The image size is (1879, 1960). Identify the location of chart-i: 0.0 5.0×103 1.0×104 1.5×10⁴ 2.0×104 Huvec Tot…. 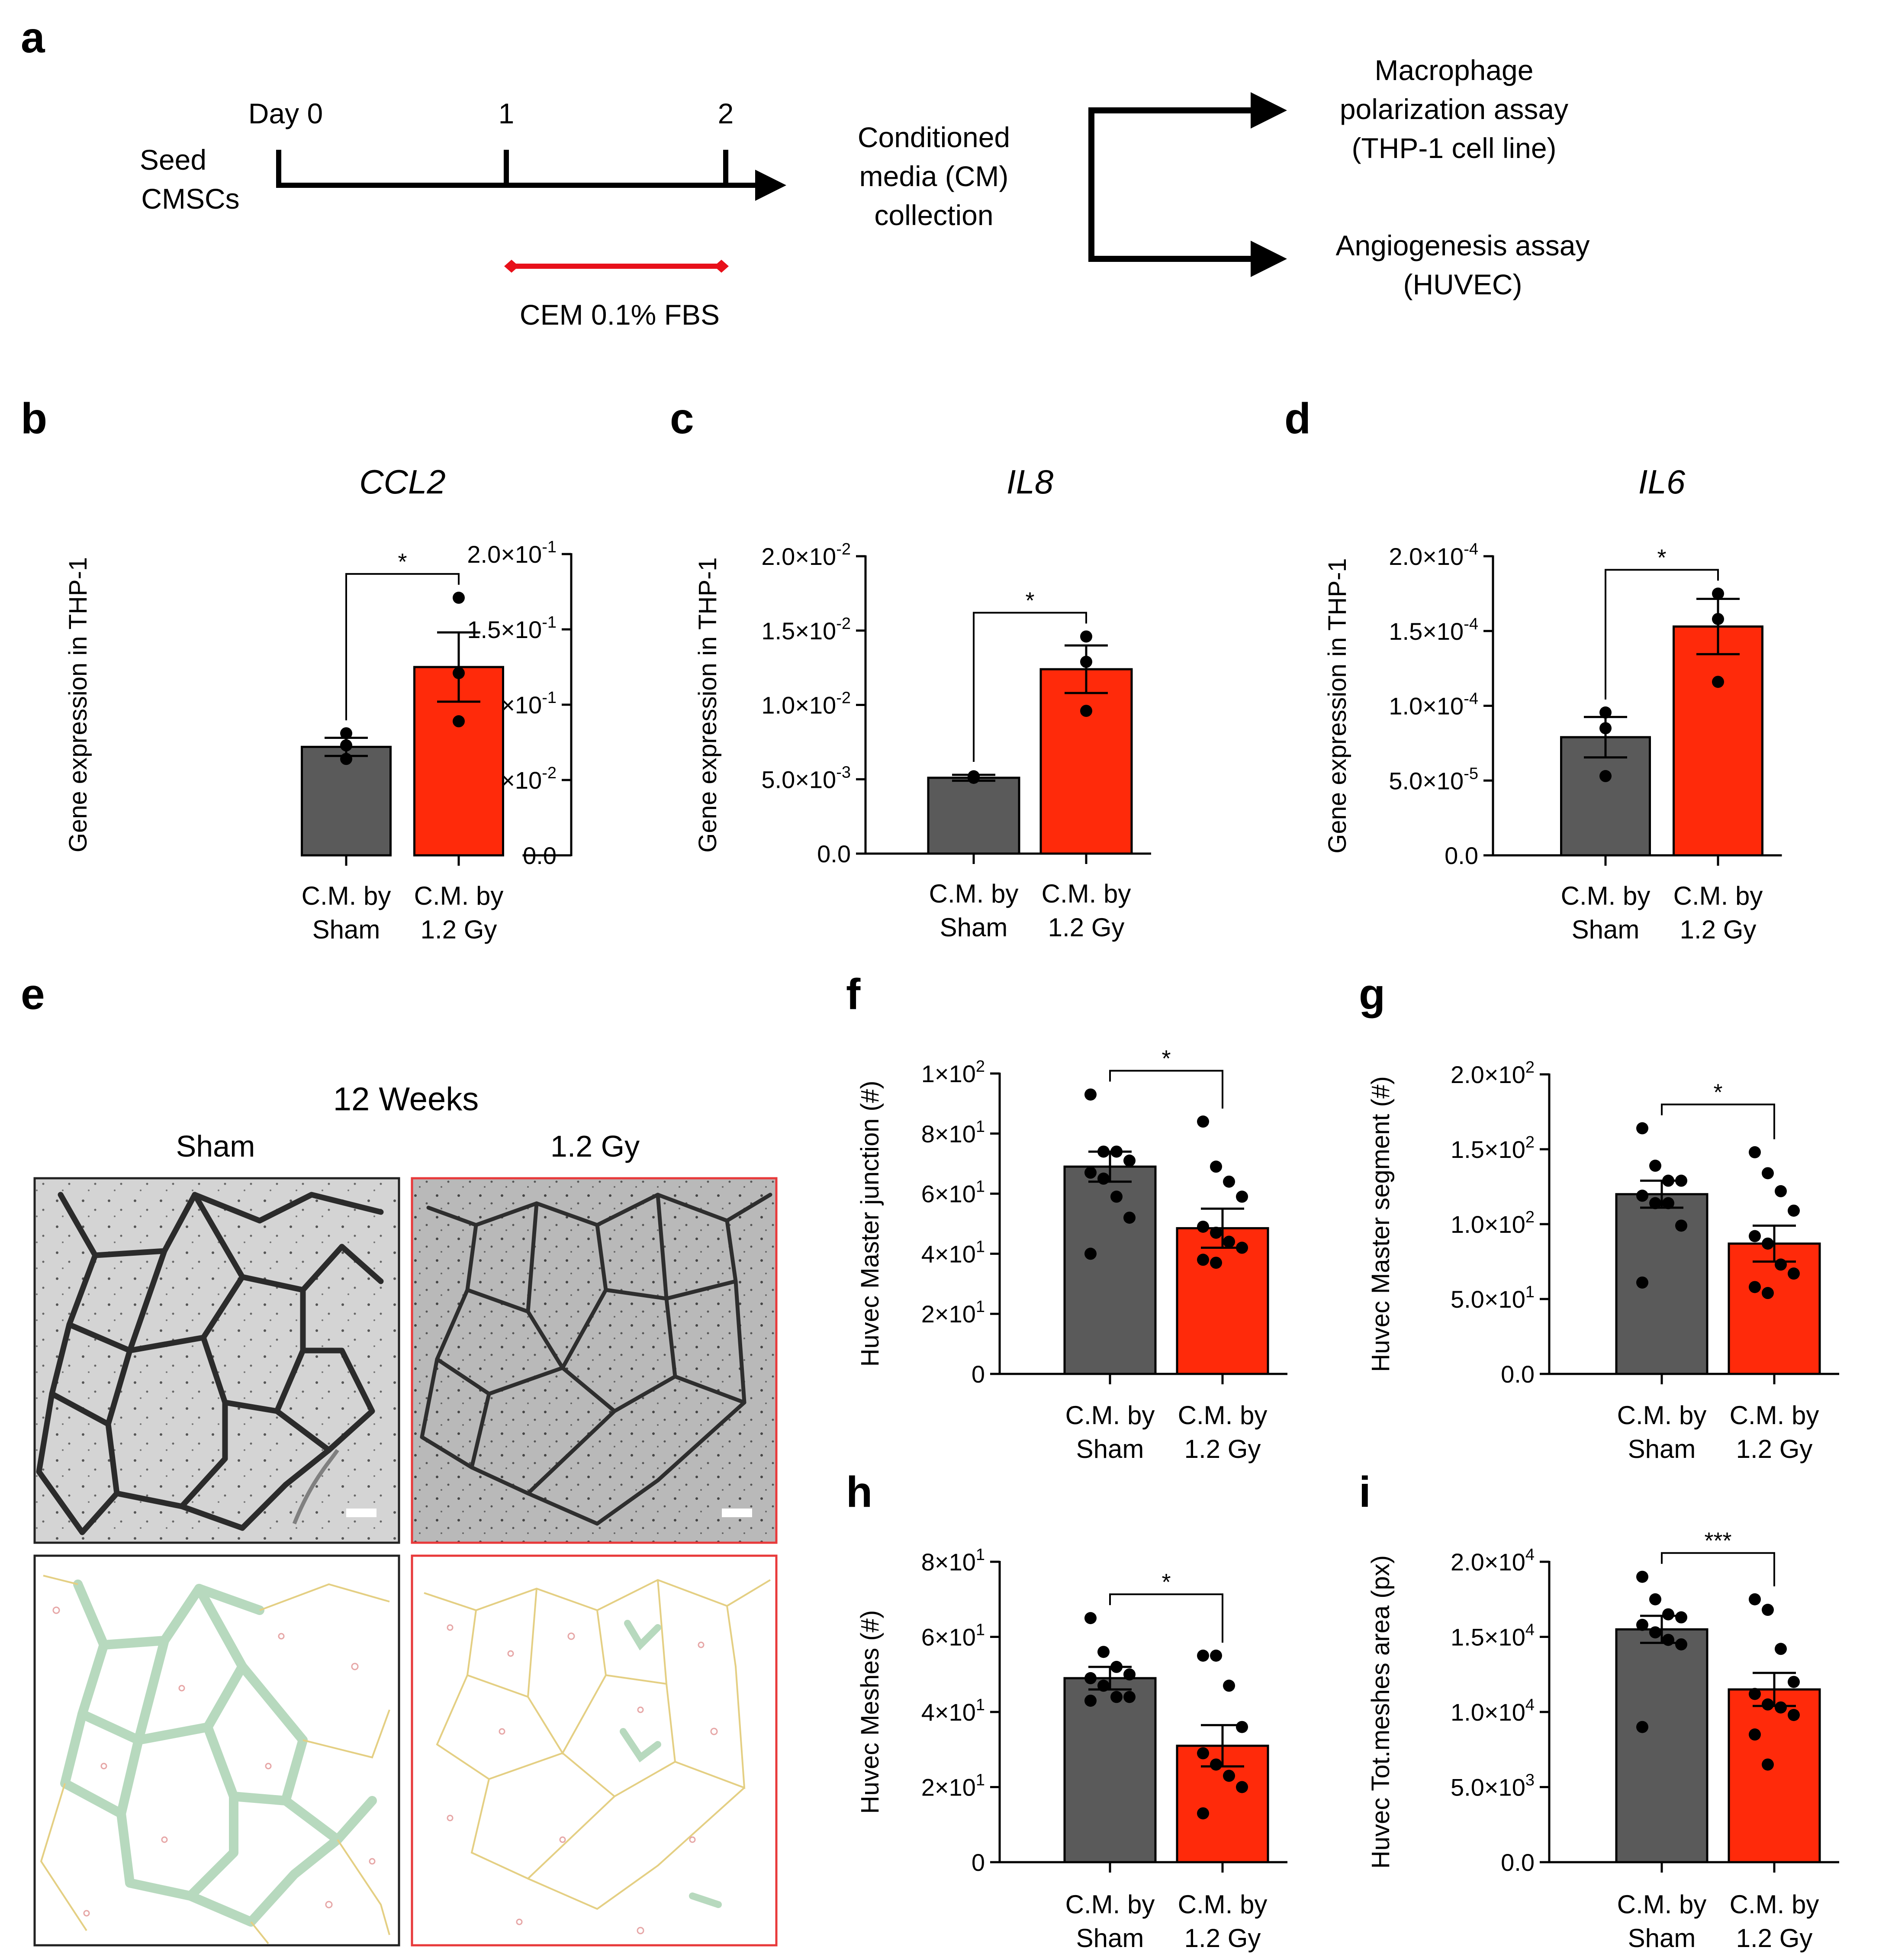
(1603, 1741).